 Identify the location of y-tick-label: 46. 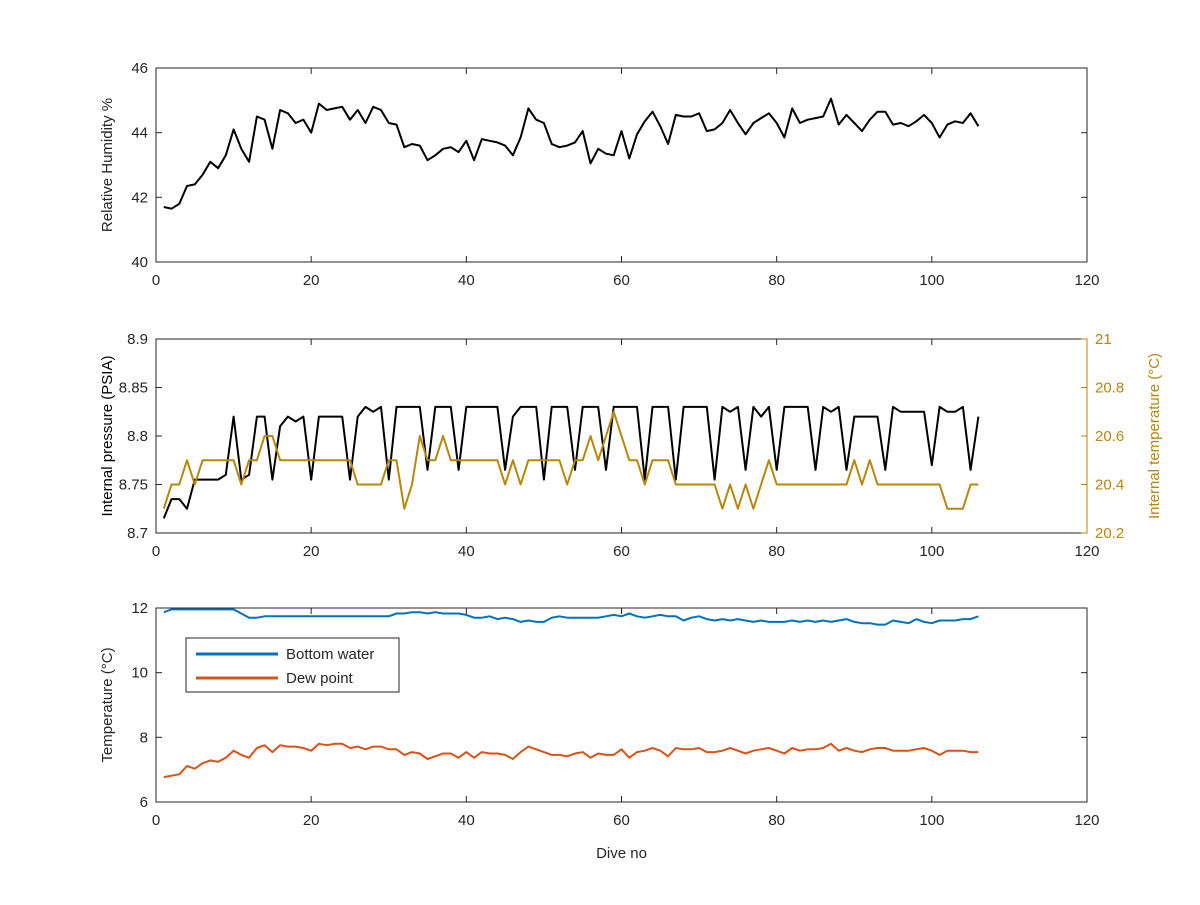
(139, 68).